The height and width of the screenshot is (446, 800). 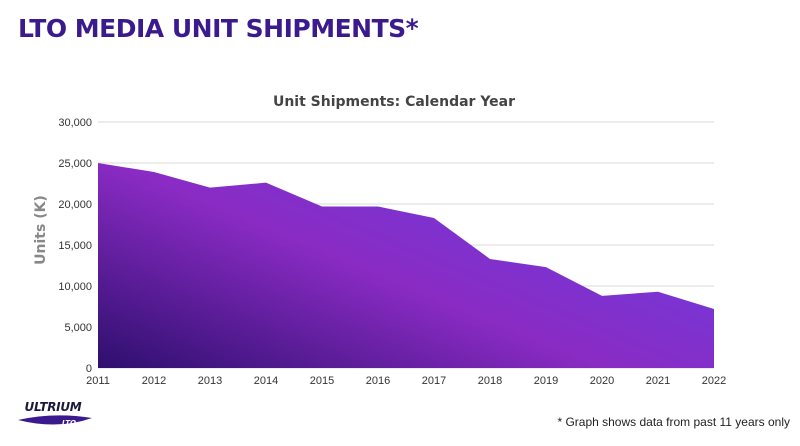 I want to click on logo-subtext: LTO, so click(x=69, y=423).